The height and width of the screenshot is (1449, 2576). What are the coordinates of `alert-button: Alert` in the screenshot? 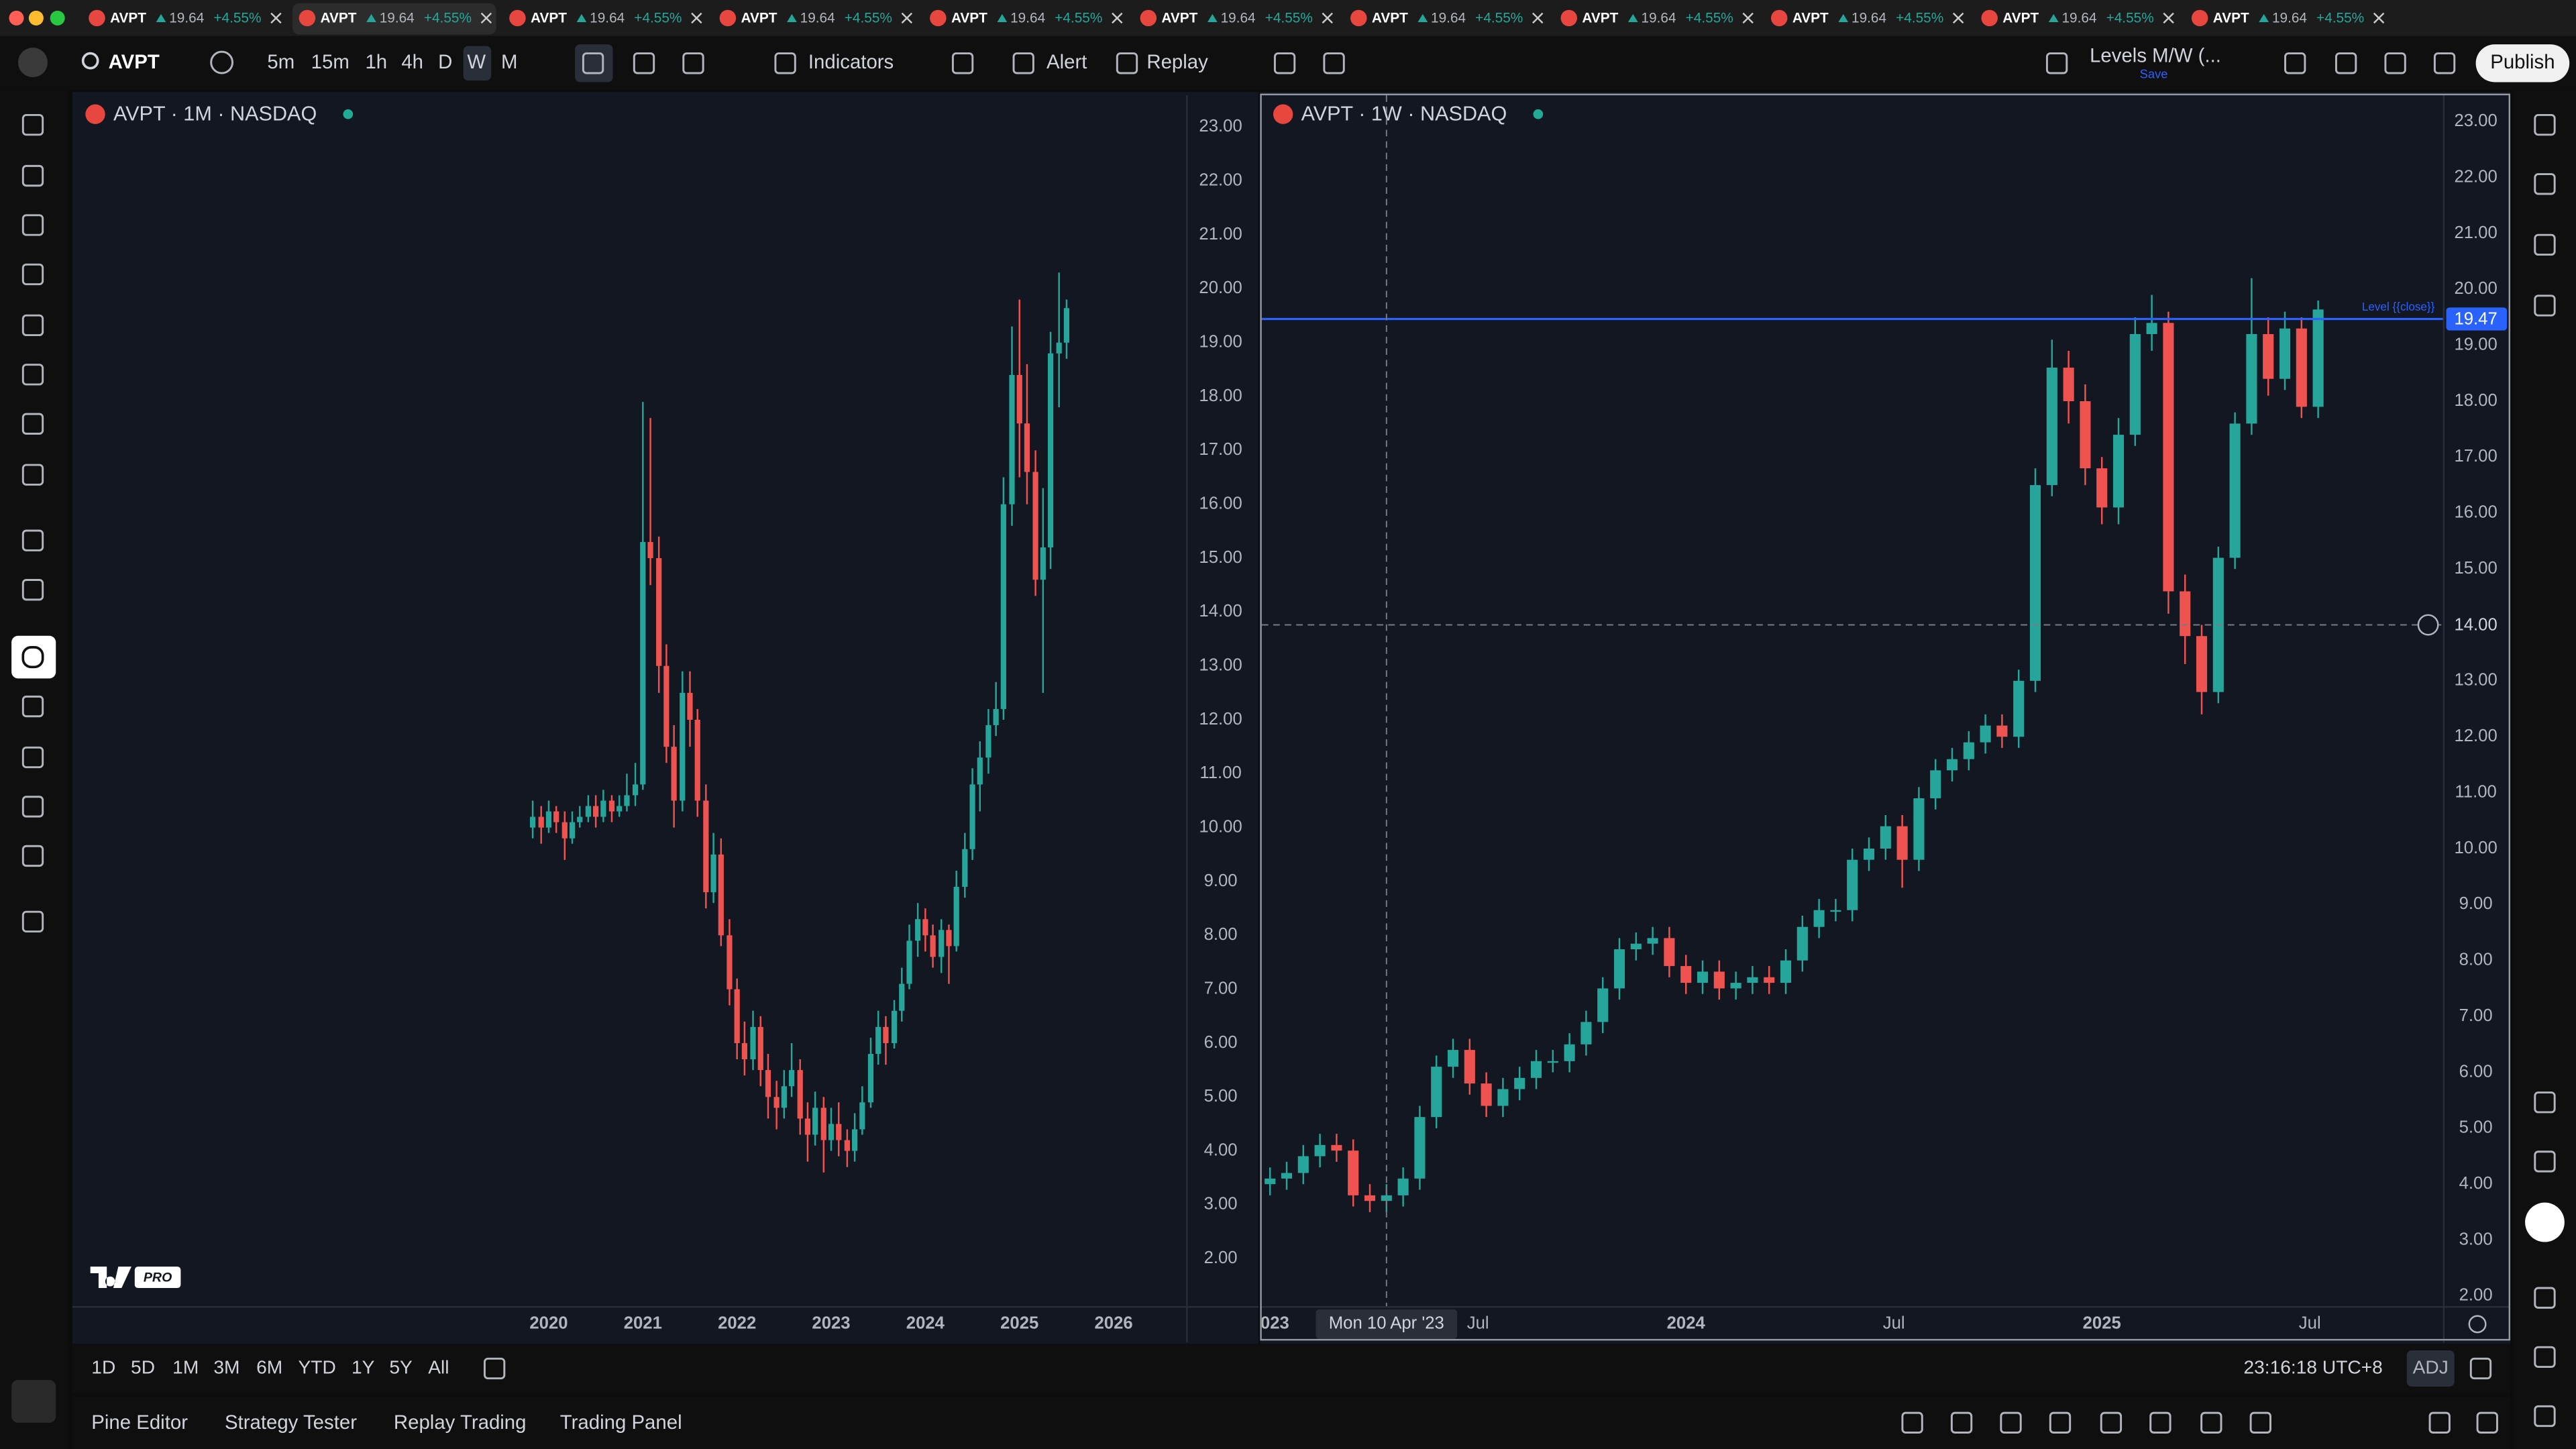 It's located at (1066, 62).